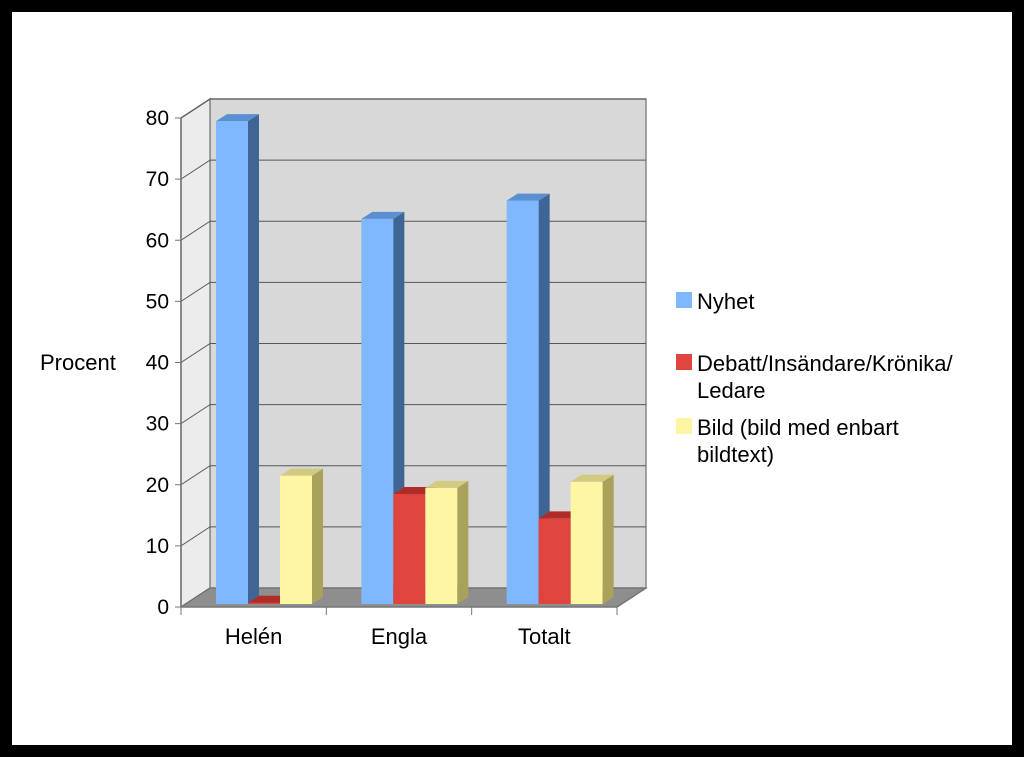 The image size is (1024, 757). Describe the element at coordinates (157, 363) in the screenshot. I see `y-tick-label: 40` at that location.